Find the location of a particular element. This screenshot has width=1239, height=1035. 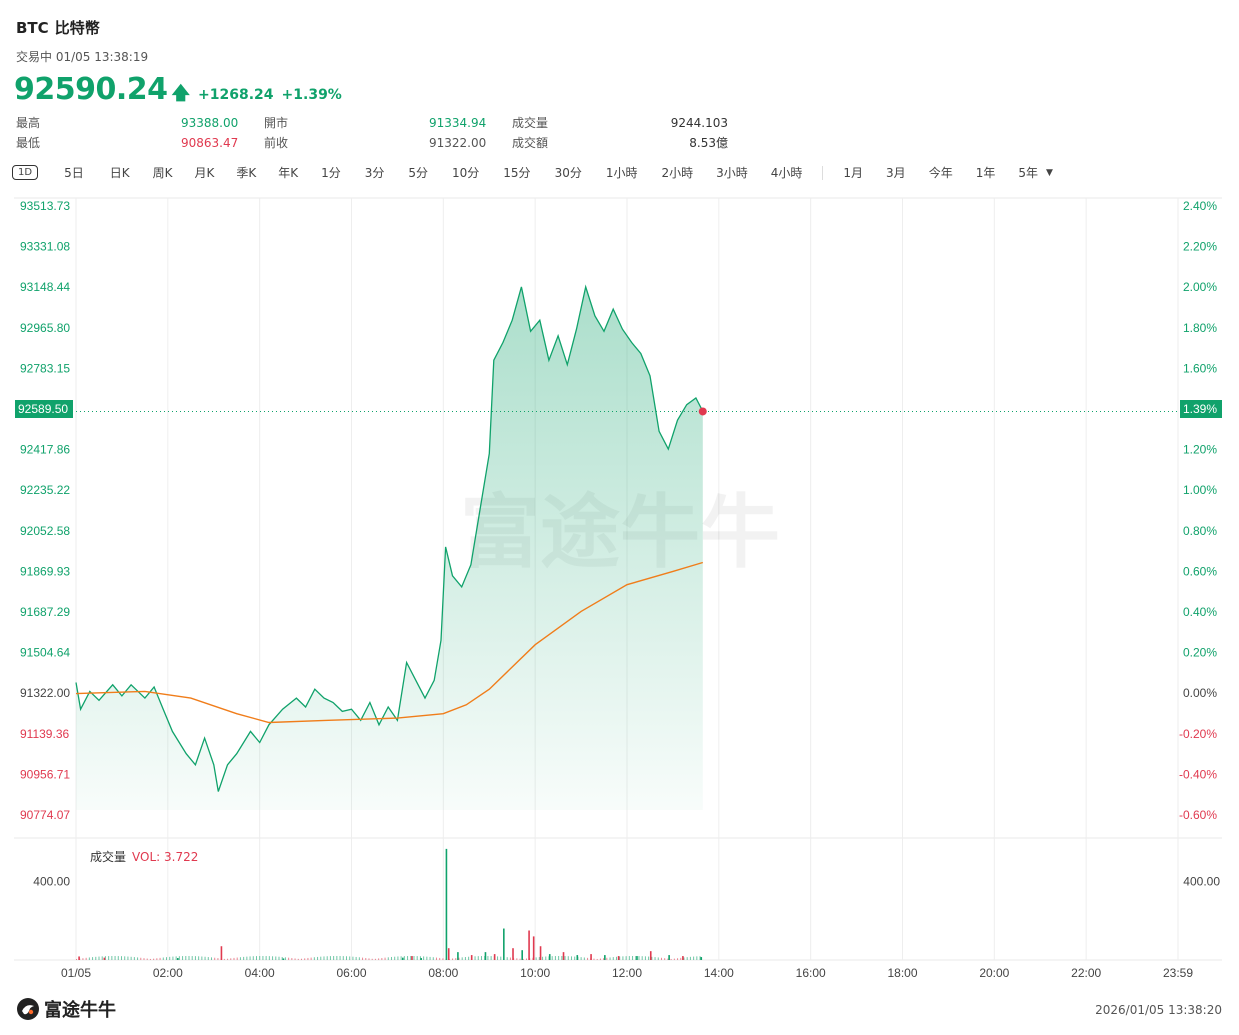

turnover-value: 8.53億 is located at coordinates (708, 143).